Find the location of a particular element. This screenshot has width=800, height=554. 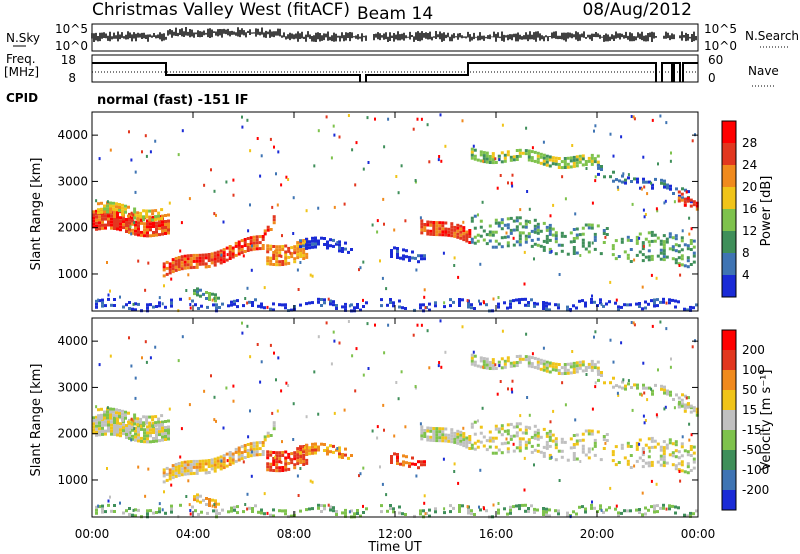

freq-frame is located at coordinates (395, 68).